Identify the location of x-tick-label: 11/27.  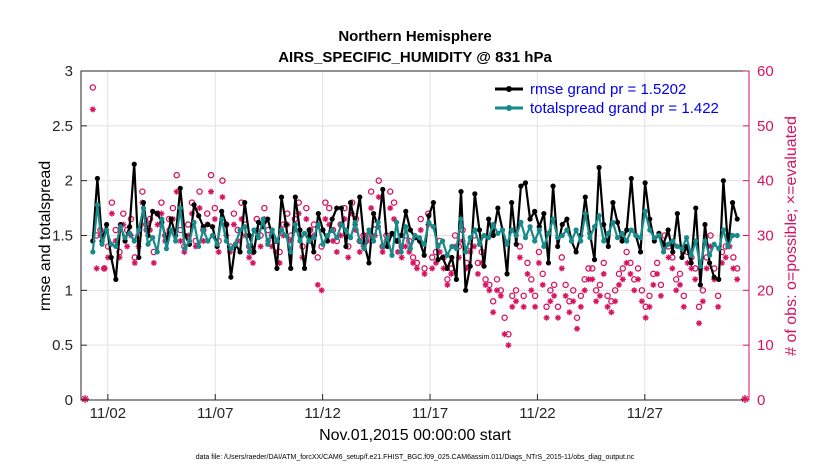
(645, 413).